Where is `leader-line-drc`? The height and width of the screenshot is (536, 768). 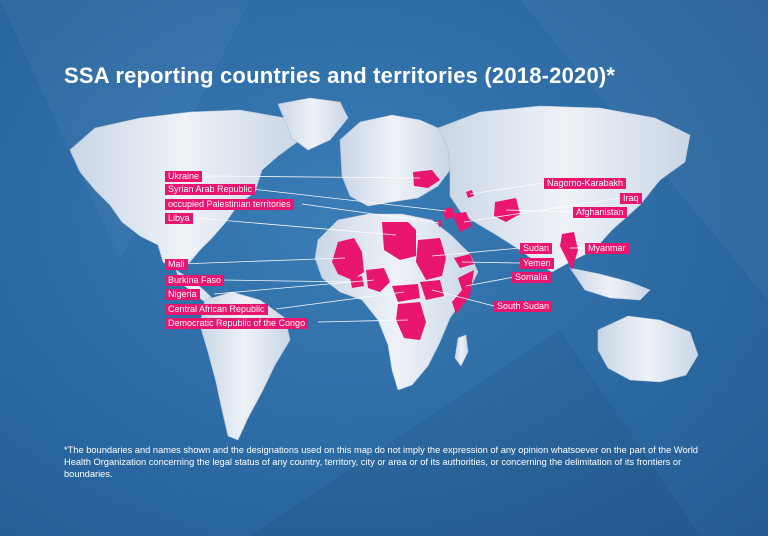 leader-line-drc is located at coordinates (363, 321).